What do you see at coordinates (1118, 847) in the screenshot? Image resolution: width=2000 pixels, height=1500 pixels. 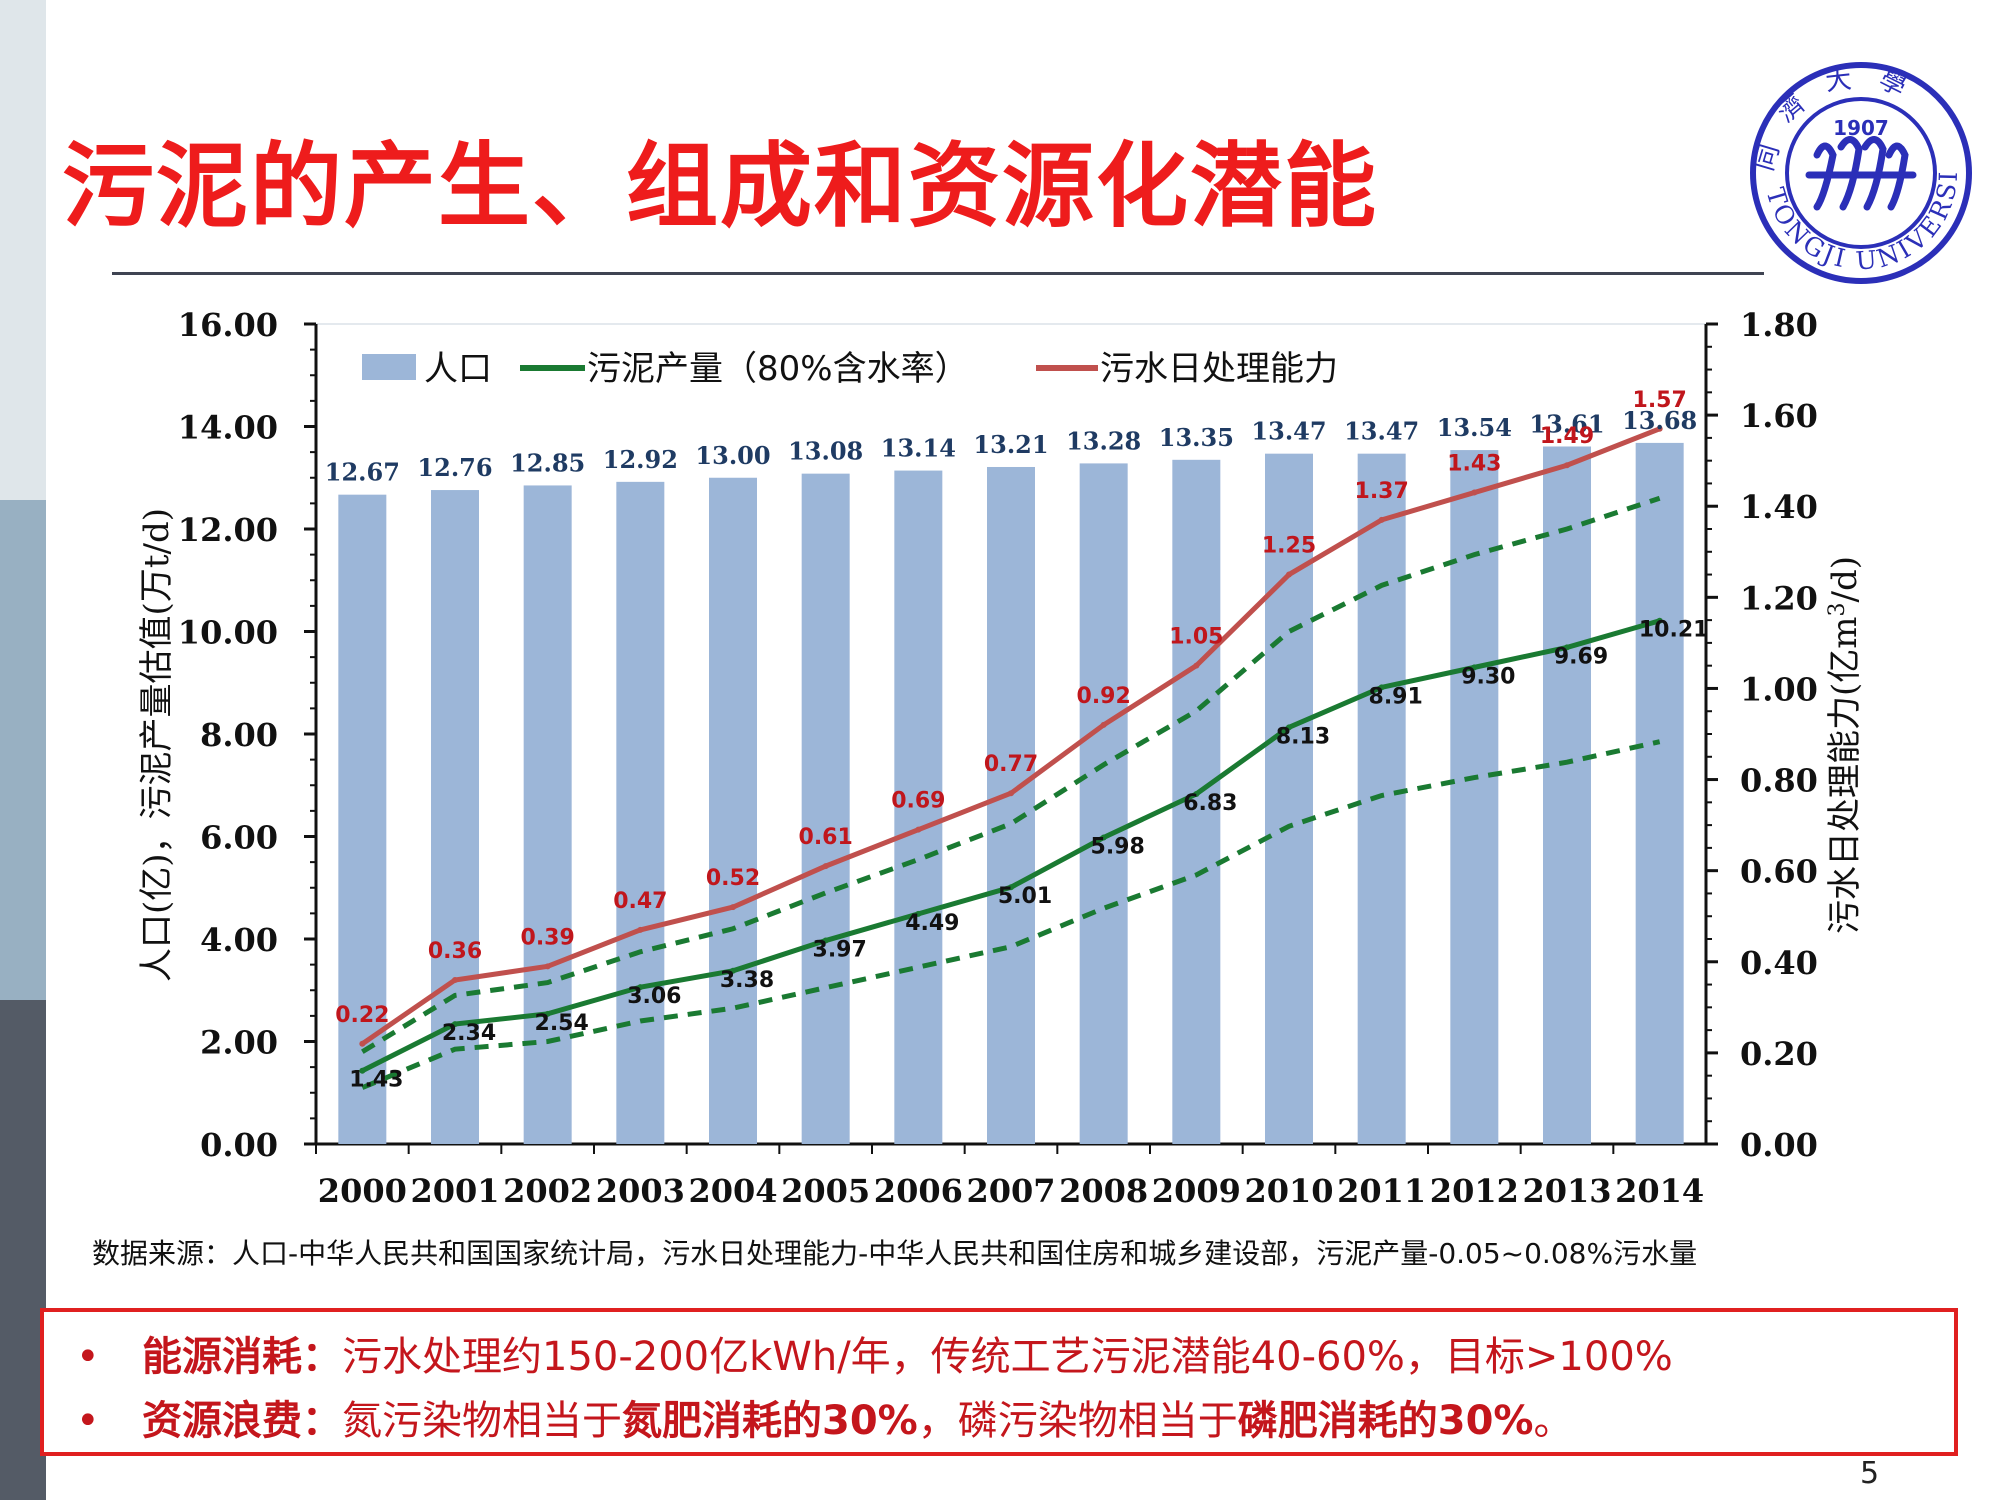 I see `sludge-production-data-label: 5.98` at bounding box center [1118, 847].